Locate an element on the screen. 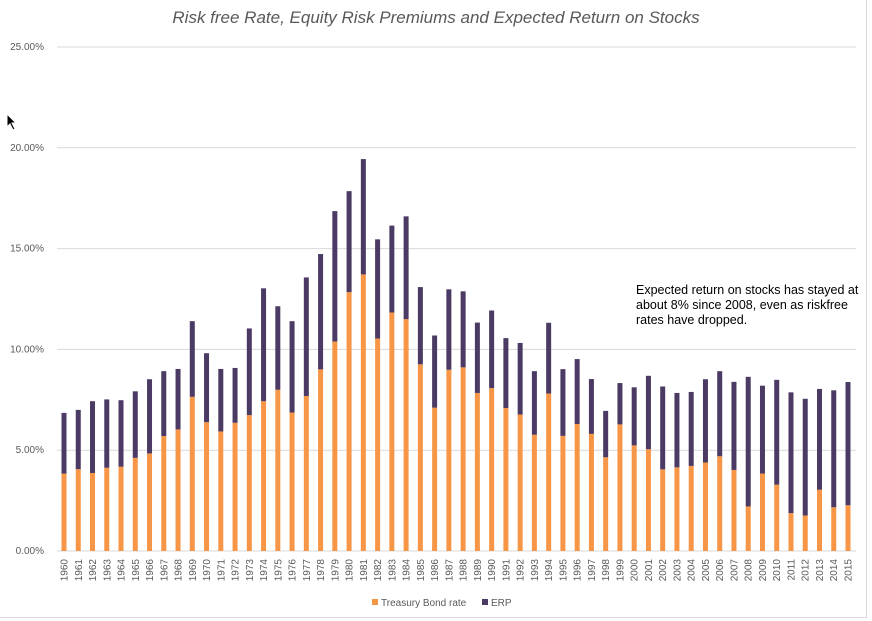 Image resolution: width=872 pixels, height=621 pixels. legend-swatch is located at coordinates (375, 602).